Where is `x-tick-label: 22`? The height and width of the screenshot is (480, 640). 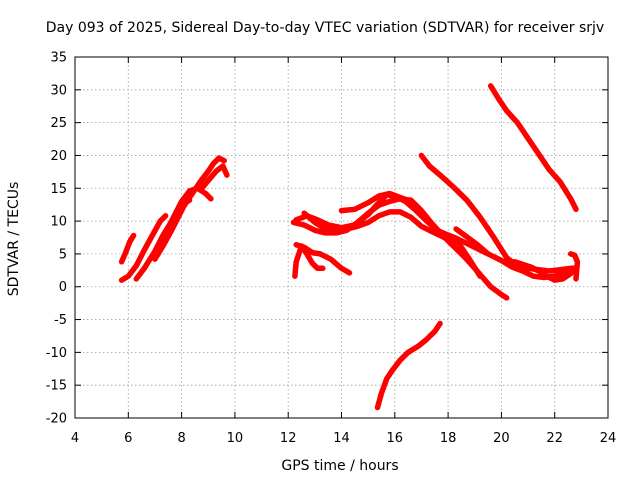 x-tick-label: 22 is located at coordinates (554, 438).